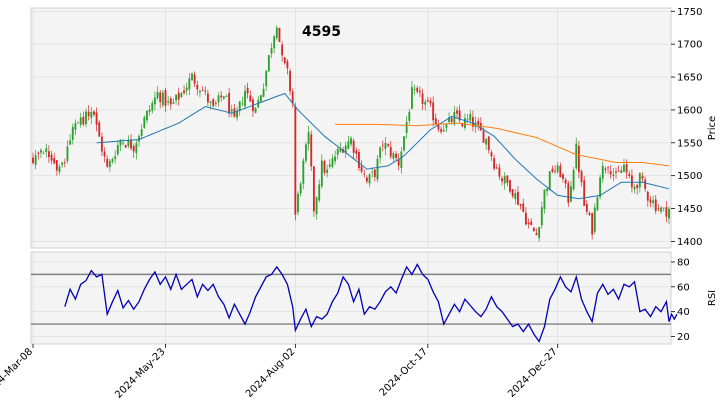  Describe the element at coordinates (712, 128) in the screenshot. I see `price-axis-label: Price` at that location.